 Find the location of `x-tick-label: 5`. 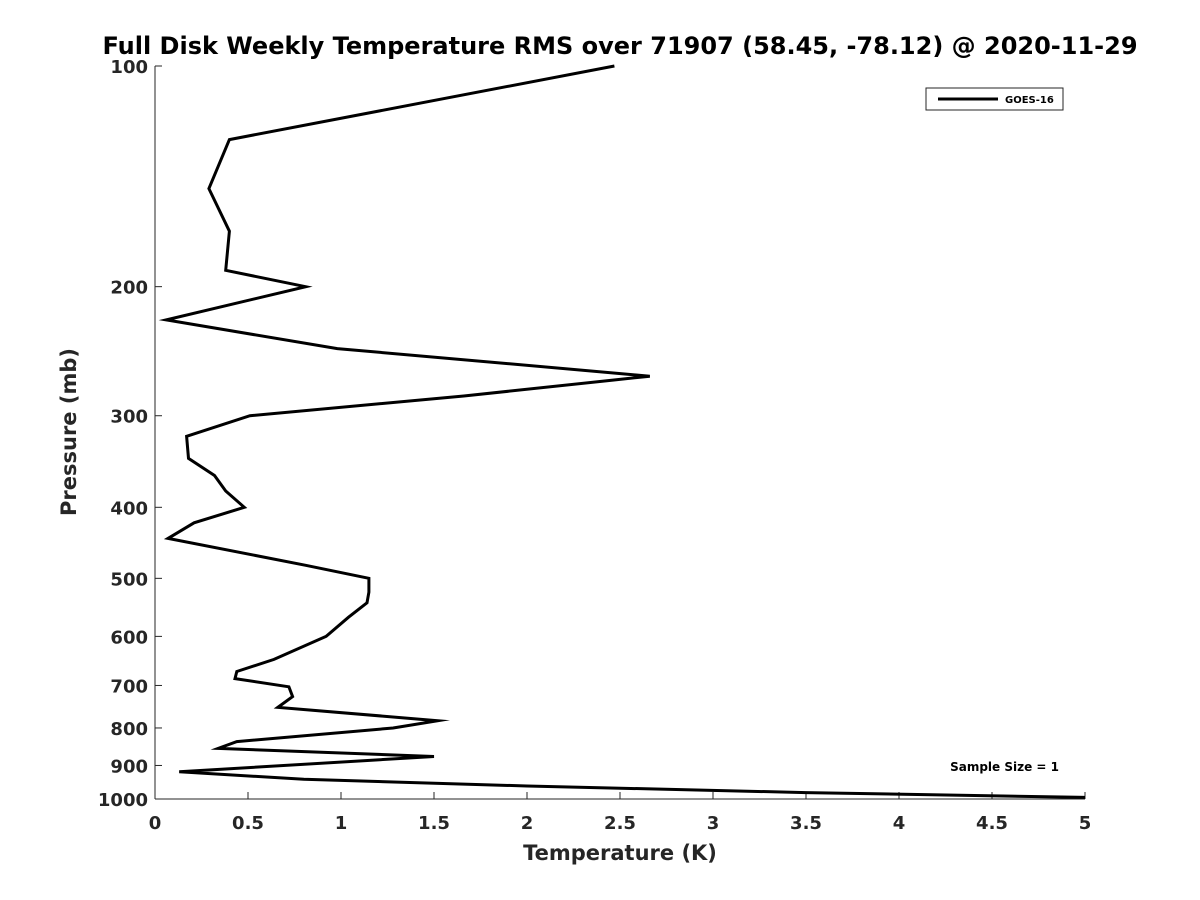

x-tick-label: 5 is located at coordinates (1085, 823).